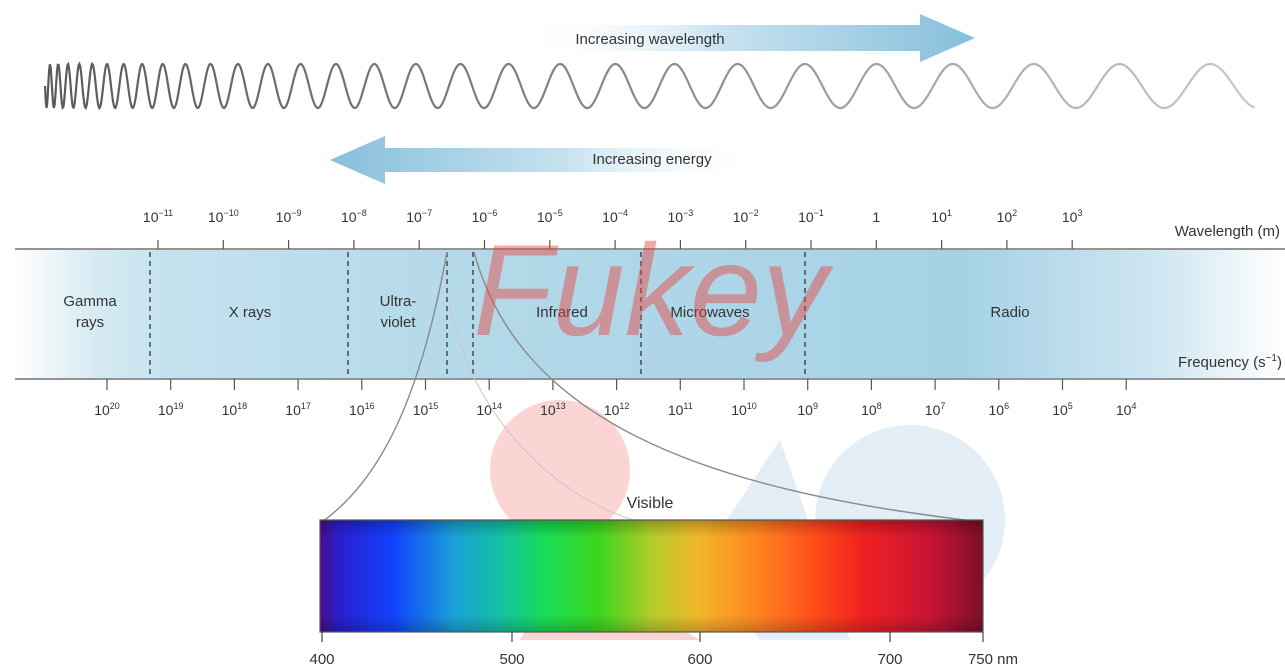 This screenshot has height=670, width=1285. I want to click on wavelength-axis-label: Wavelength (m), so click(1227, 231).